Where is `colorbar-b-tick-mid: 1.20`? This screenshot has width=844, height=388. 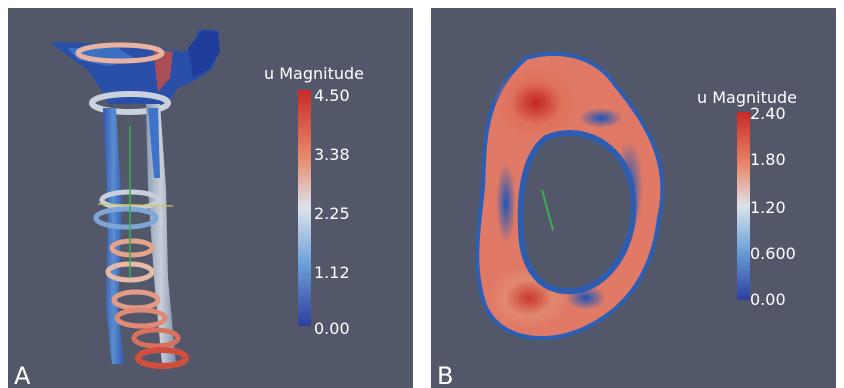 colorbar-b-tick-mid: 1.20 is located at coordinates (768, 207).